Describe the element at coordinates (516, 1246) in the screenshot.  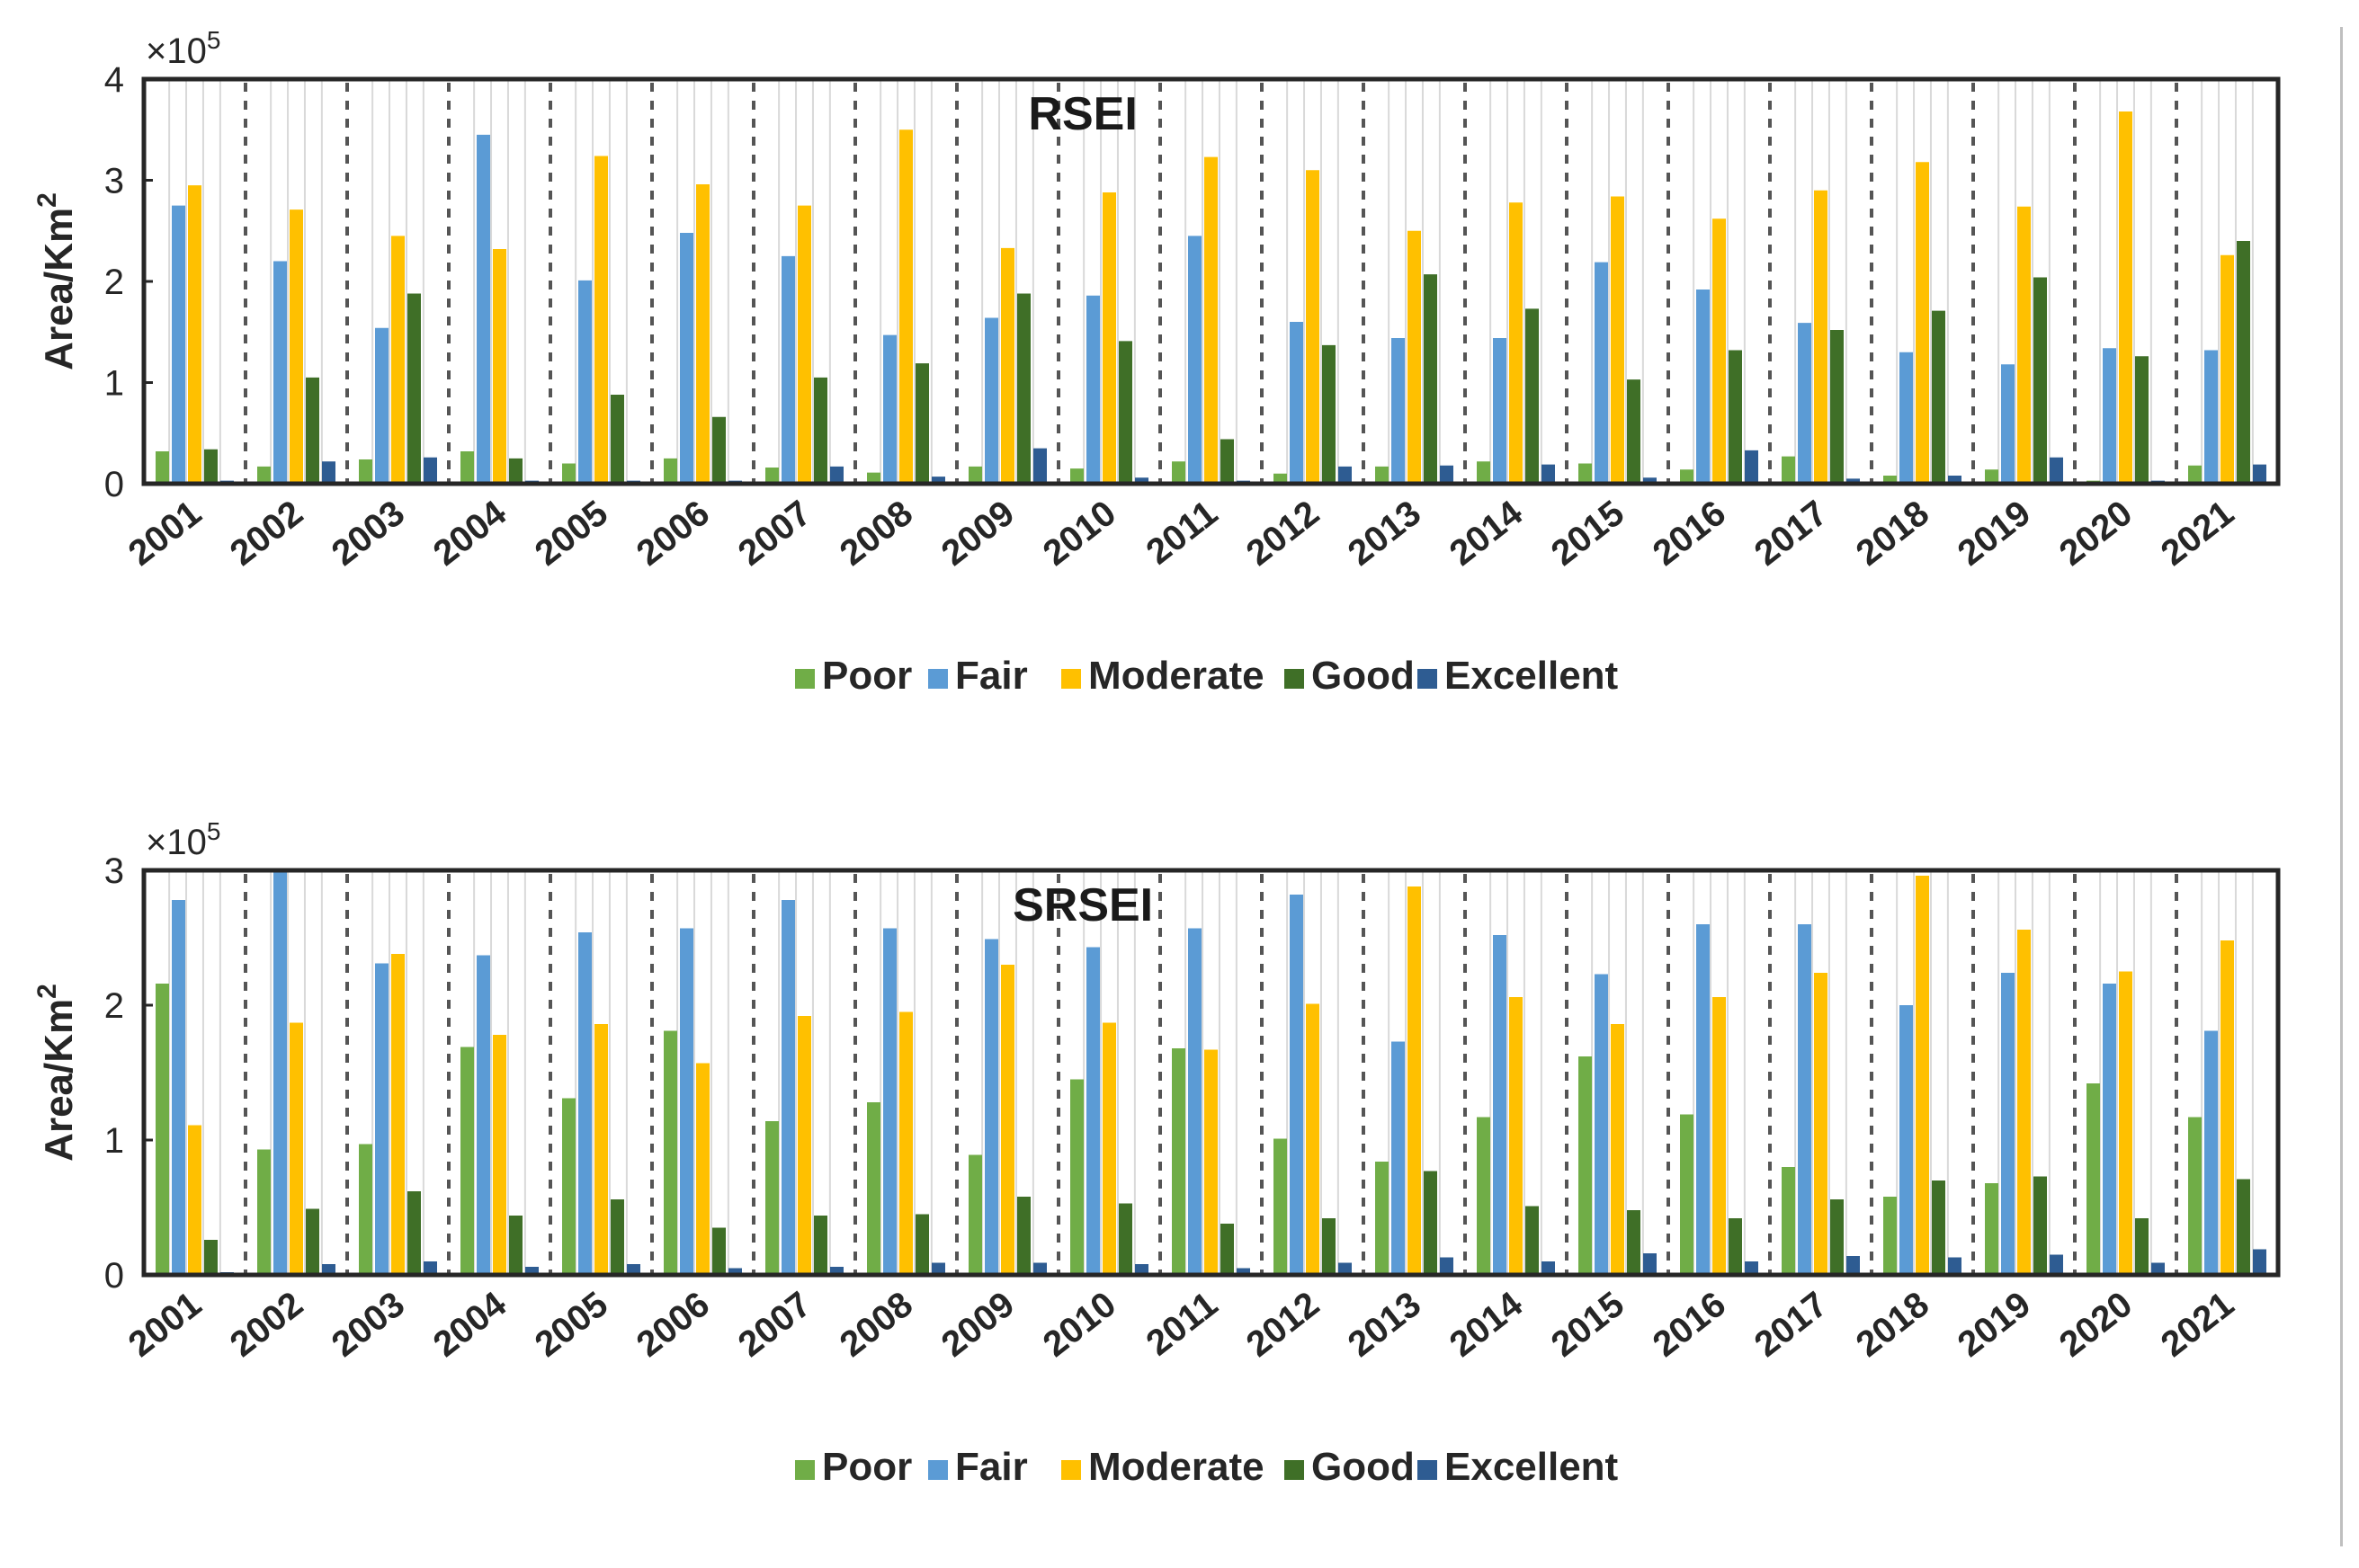
I see `bar-good-2004` at that location.